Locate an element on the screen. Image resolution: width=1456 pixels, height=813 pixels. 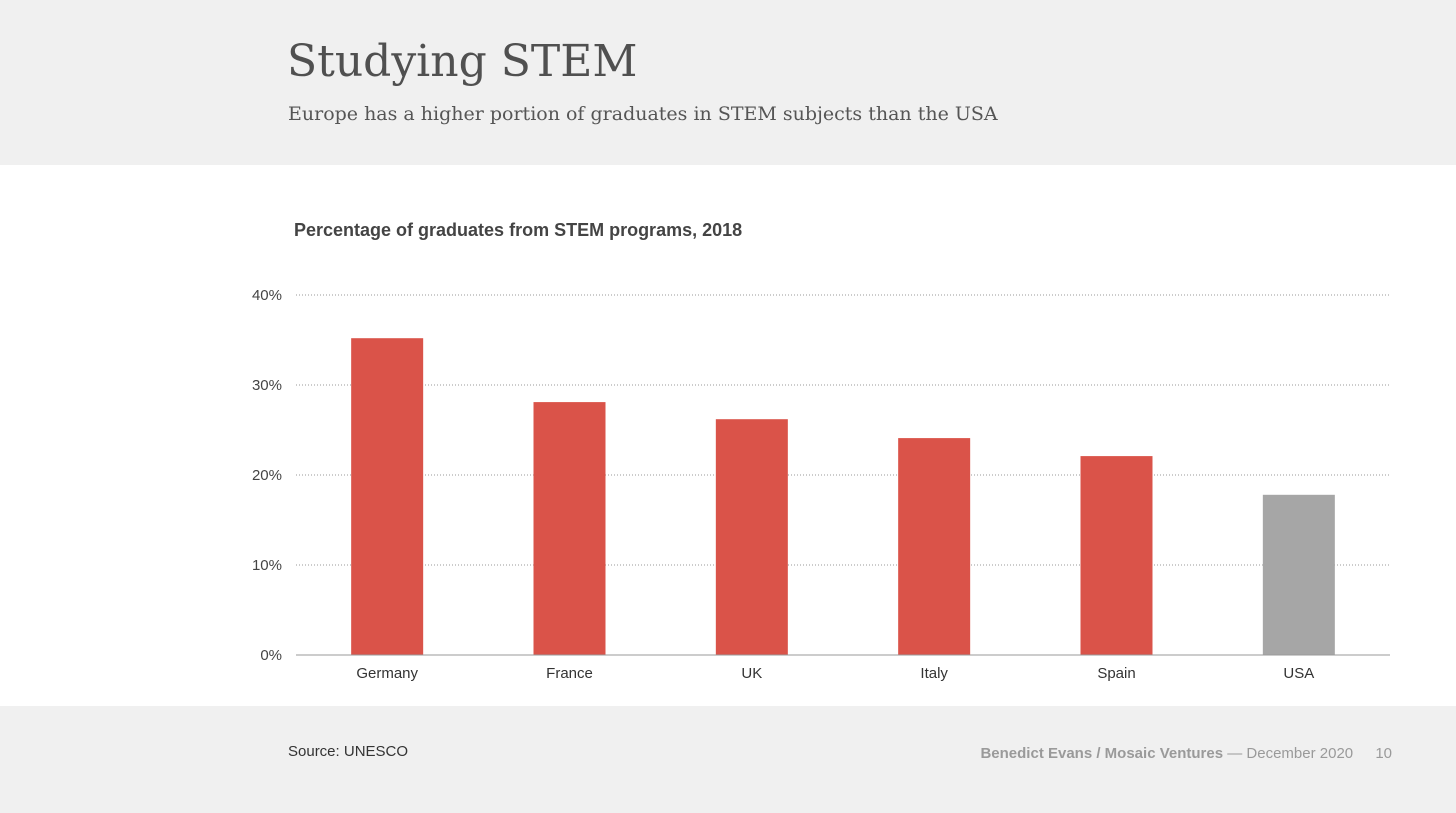
author-label: Benedict Evans / Mosaic Ventures is located at coordinates (1102, 753).